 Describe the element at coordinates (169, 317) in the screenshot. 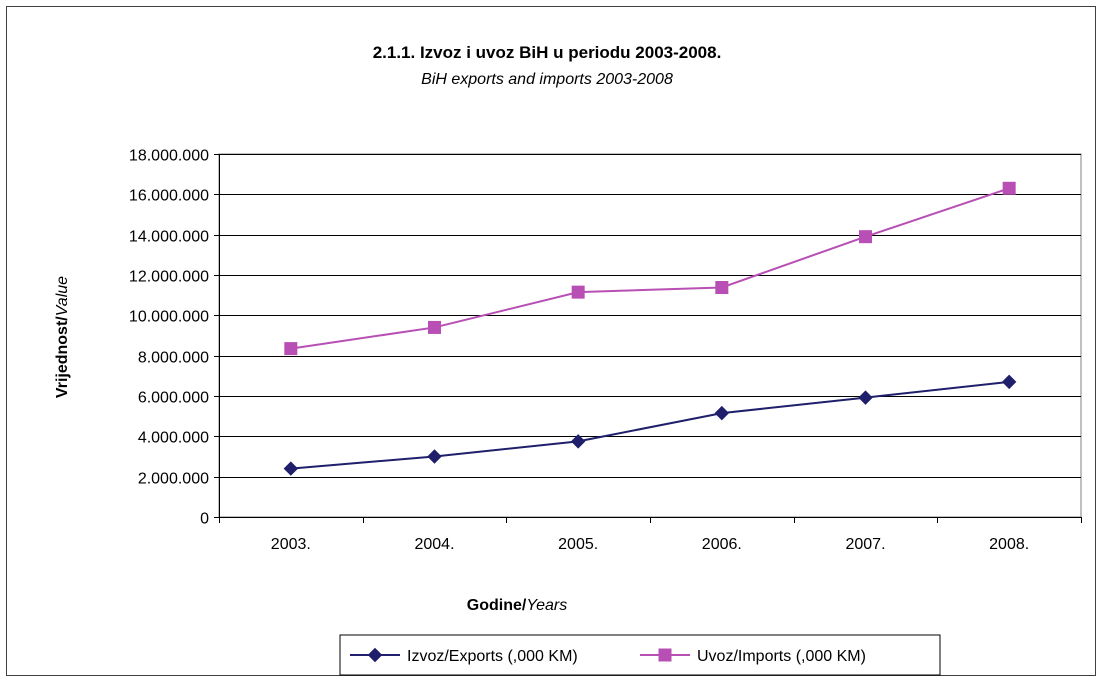

I see `y-tick-label: 10.000.000` at that location.